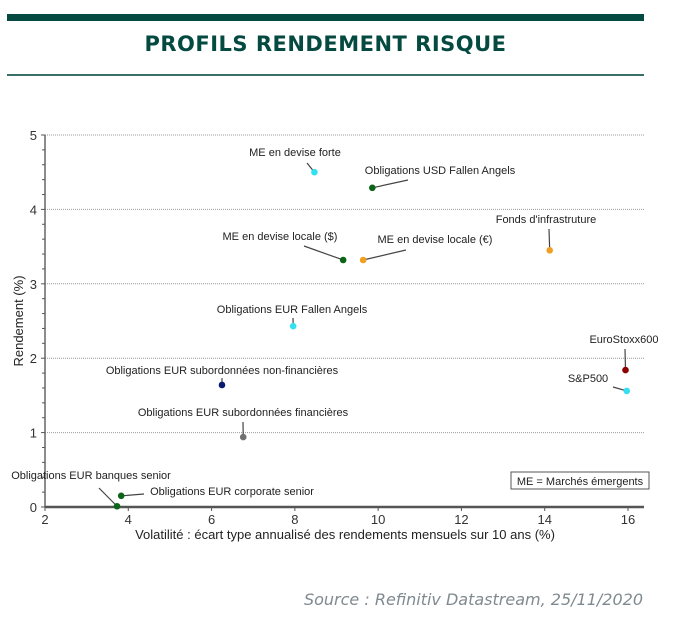 The width and height of the screenshot is (691, 627). Describe the element at coordinates (325, 17) in the screenshot. I see `header-top-bar` at that location.